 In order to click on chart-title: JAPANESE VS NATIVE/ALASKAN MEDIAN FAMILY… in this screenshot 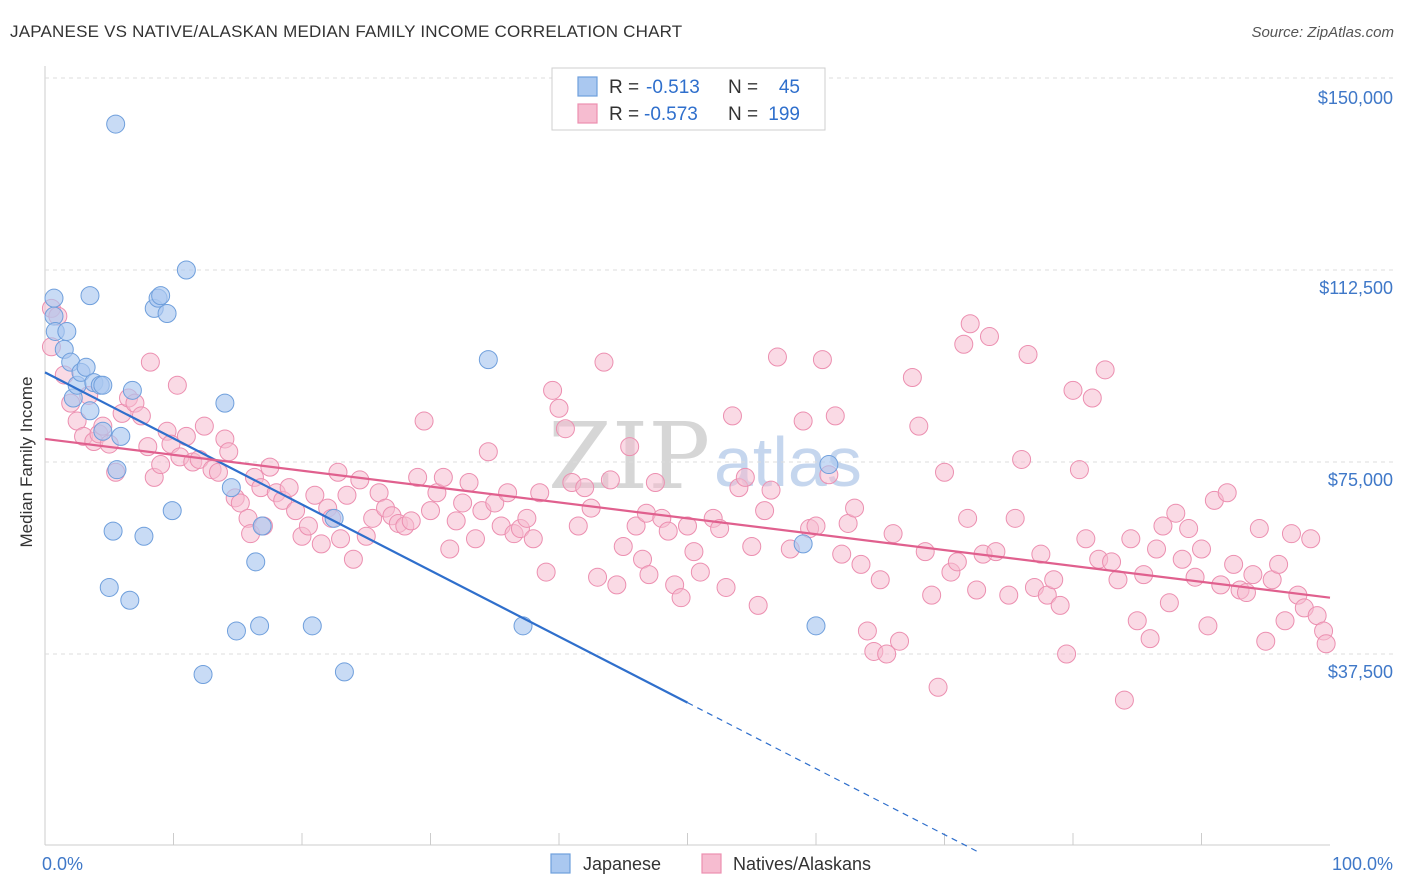, I will do `click(346, 31)`.